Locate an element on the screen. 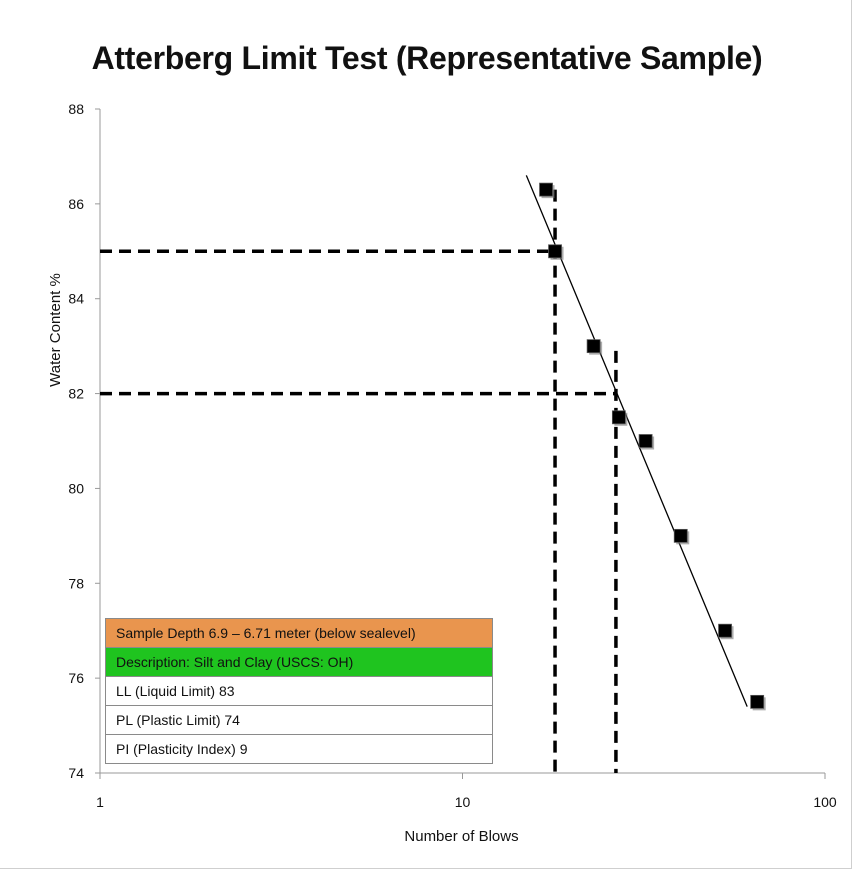  info-row-description: Description: Silt and Clay (USCS: OH) is located at coordinates (299, 662).